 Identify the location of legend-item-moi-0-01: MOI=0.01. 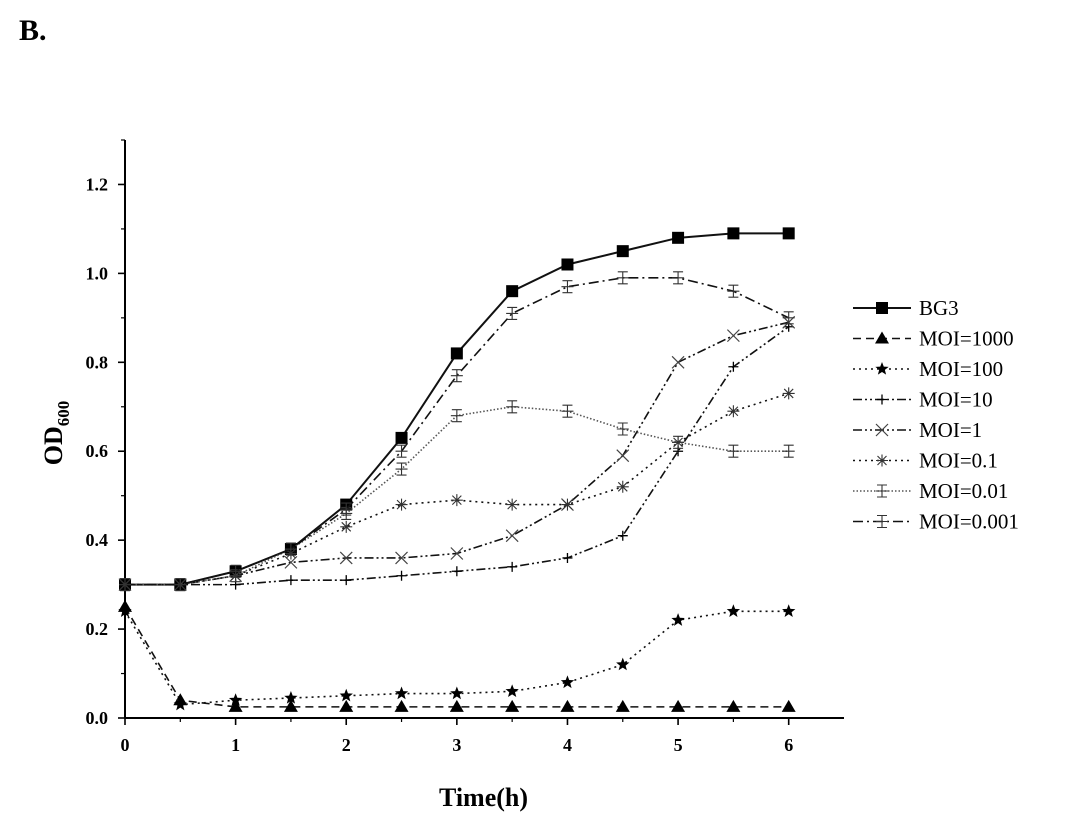
(930, 491).